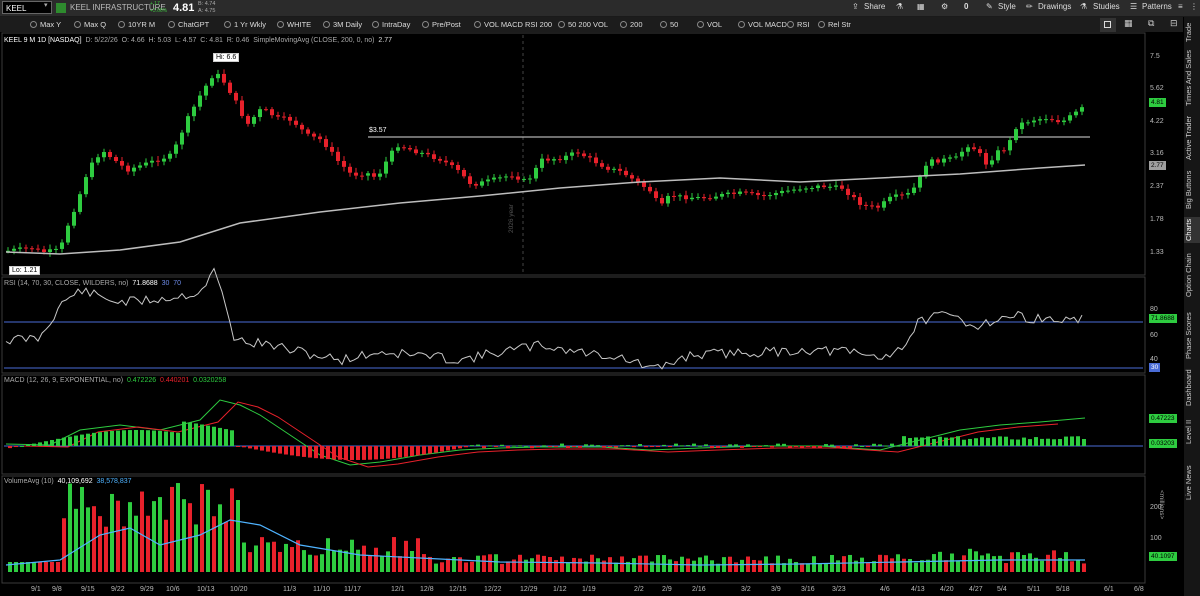 The height and width of the screenshot is (596, 1200). I want to click on studies-button: Studies, so click(1106, 6).